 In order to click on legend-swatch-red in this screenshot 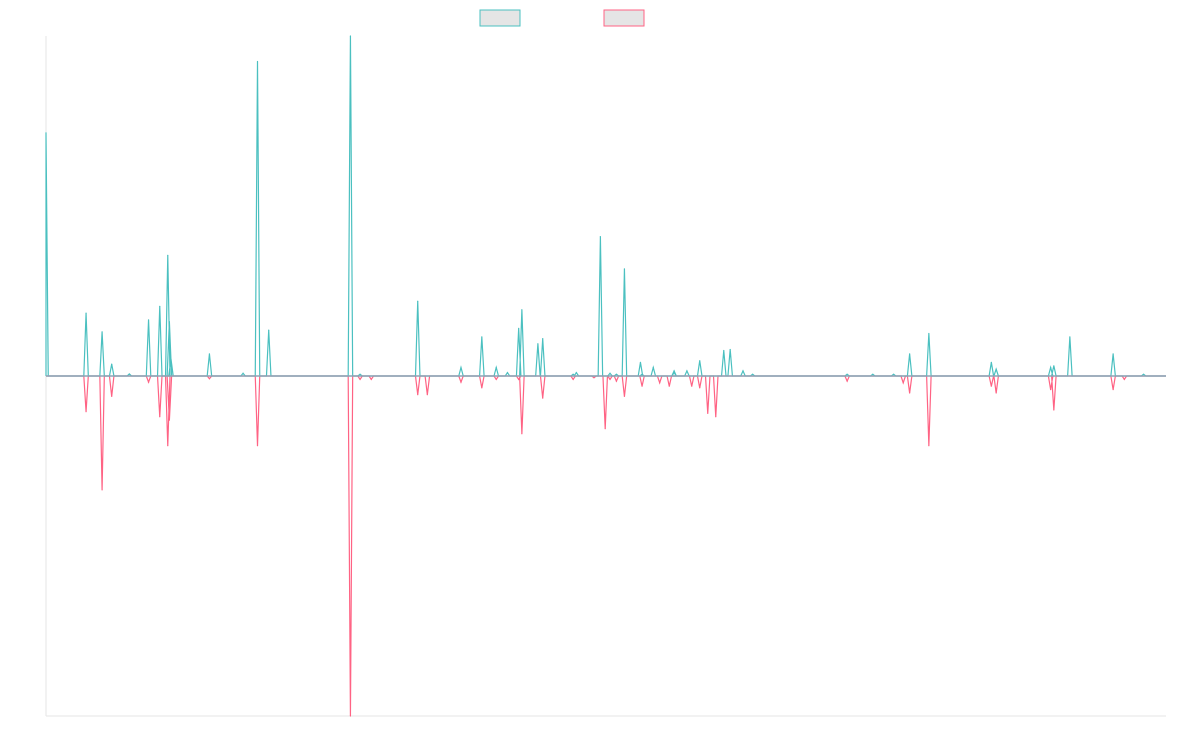, I will do `click(624, 18)`.